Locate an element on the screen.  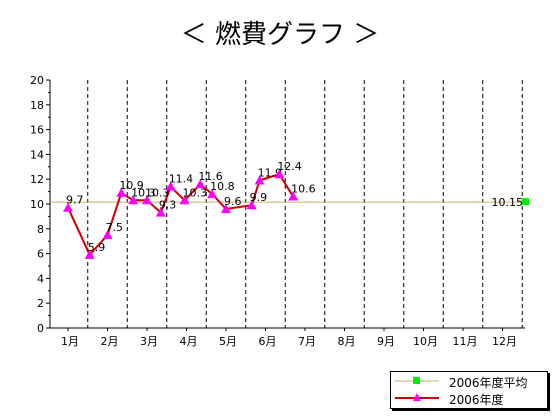
series-2006-data-label: 12.4 is located at coordinates (289, 166).